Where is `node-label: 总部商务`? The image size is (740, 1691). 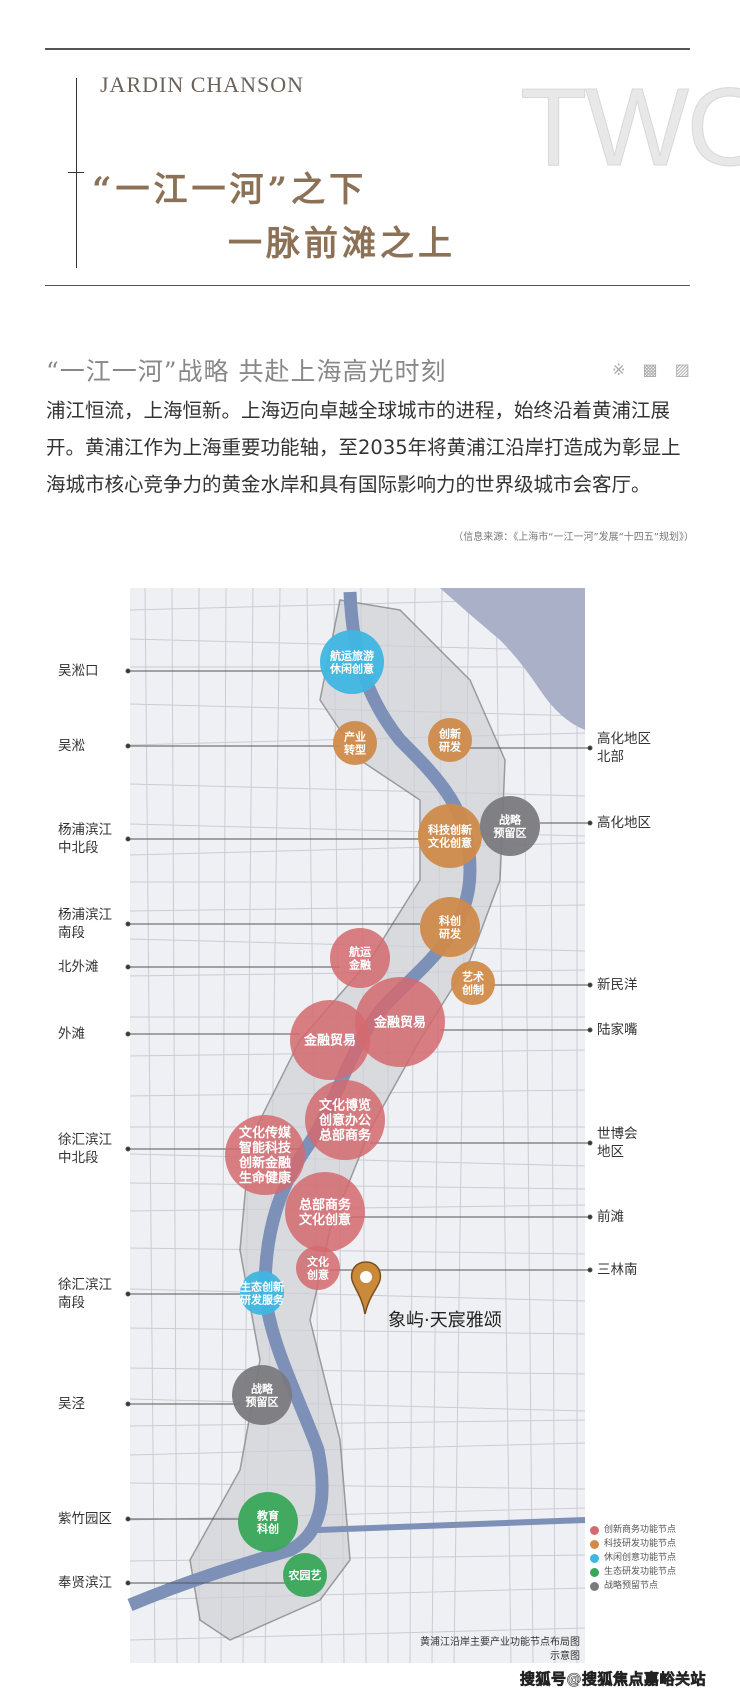
node-label: 总部商务 is located at coordinates (345, 1136).